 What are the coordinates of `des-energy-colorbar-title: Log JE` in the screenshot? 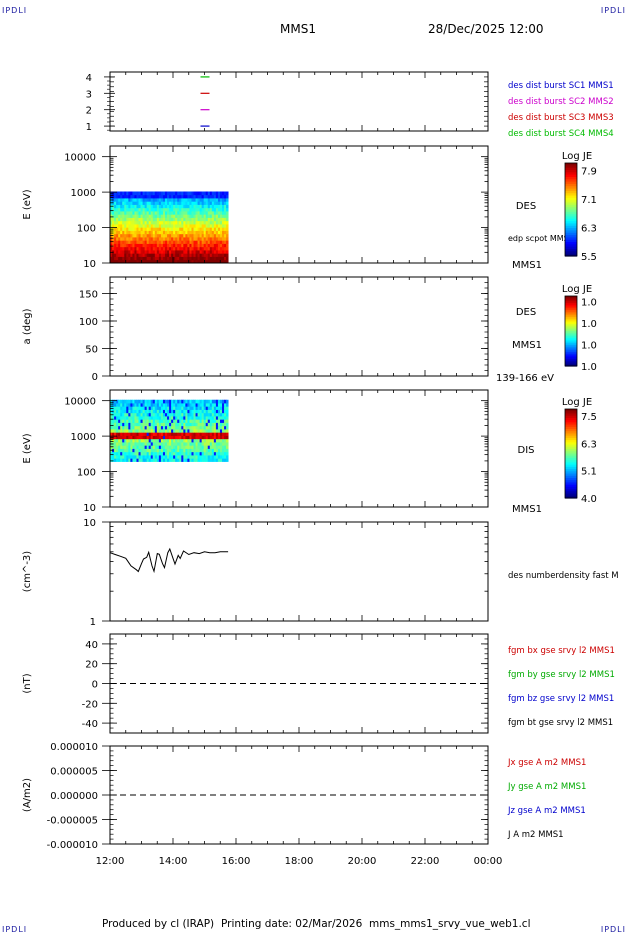 It's located at (577, 156).